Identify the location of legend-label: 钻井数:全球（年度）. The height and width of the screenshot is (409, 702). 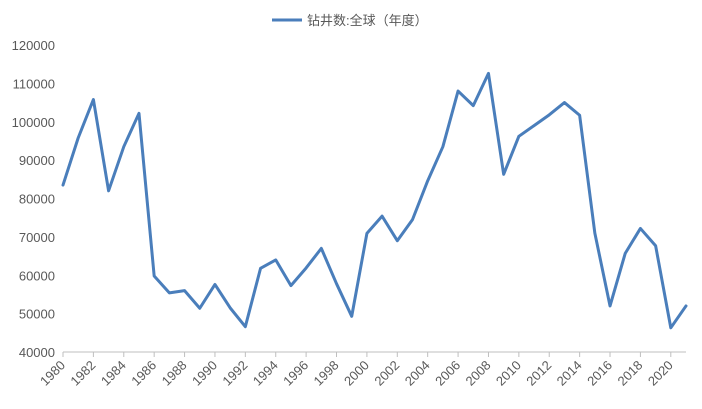
(367, 20).